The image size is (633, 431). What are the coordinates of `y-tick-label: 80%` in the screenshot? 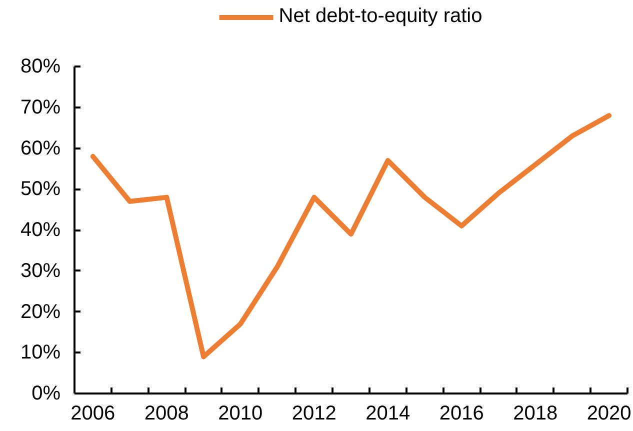 It's located at (40, 67).